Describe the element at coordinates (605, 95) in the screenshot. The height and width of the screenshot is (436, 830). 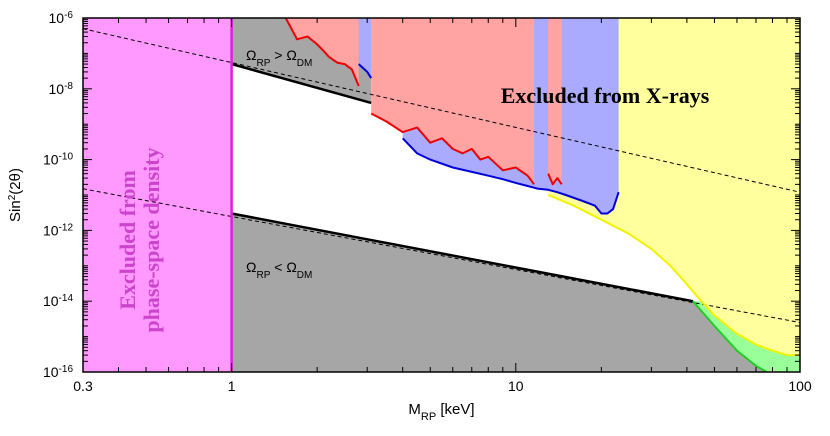
I see `xrays-annotation: Excluded from X-rays` at that location.